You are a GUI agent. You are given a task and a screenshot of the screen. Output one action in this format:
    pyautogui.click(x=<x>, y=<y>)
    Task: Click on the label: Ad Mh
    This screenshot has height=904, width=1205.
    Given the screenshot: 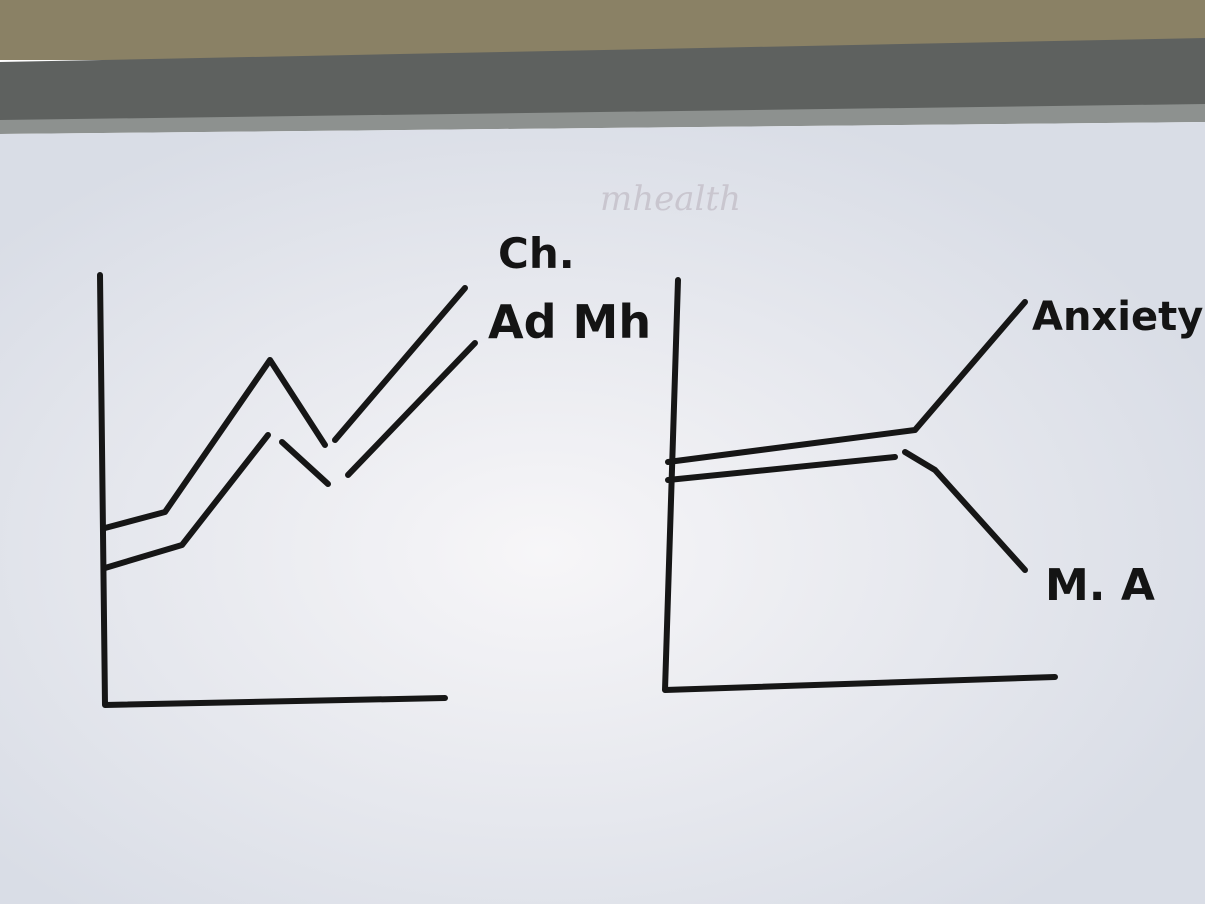 What is the action you would take?
    pyautogui.click(x=569, y=322)
    